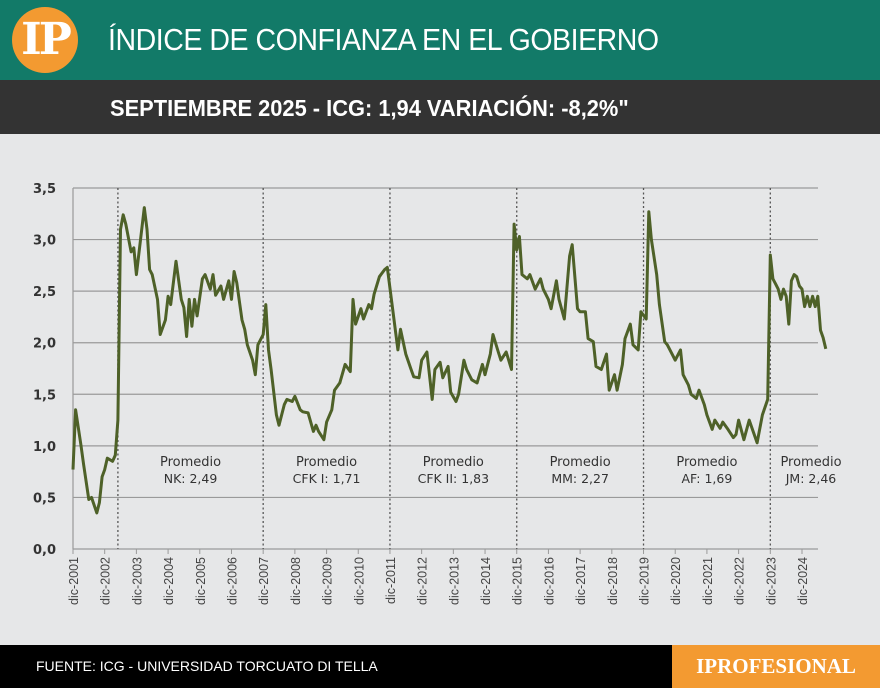 This screenshot has height=688, width=880. I want to click on x-tick-label: dic-2016, so click(549, 581).